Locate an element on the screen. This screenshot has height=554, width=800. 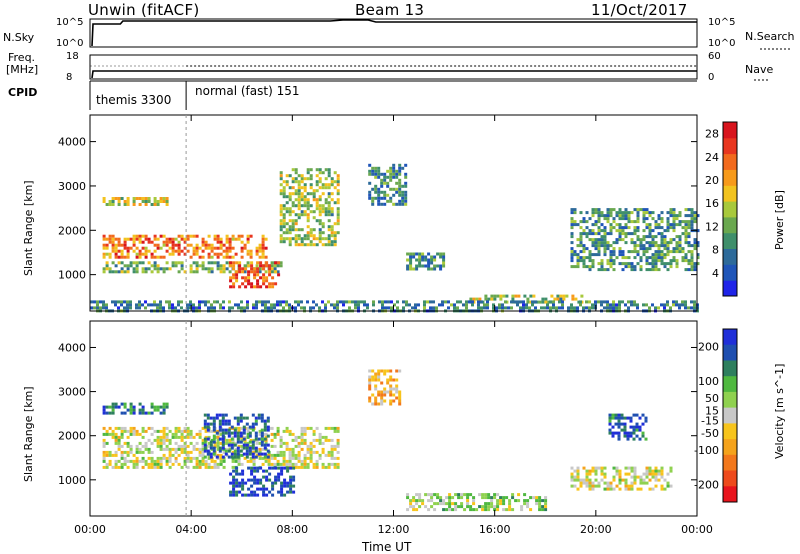
velocity-ytick-label: 3000 is located at coordinates (72, 392).